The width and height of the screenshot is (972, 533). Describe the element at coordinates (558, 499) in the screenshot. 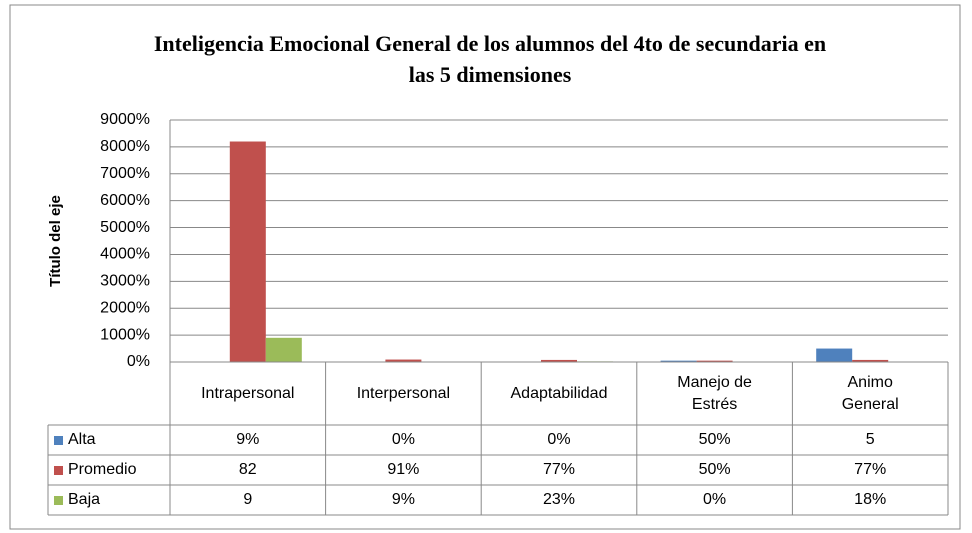

I see `table-value: 23%` at that location.